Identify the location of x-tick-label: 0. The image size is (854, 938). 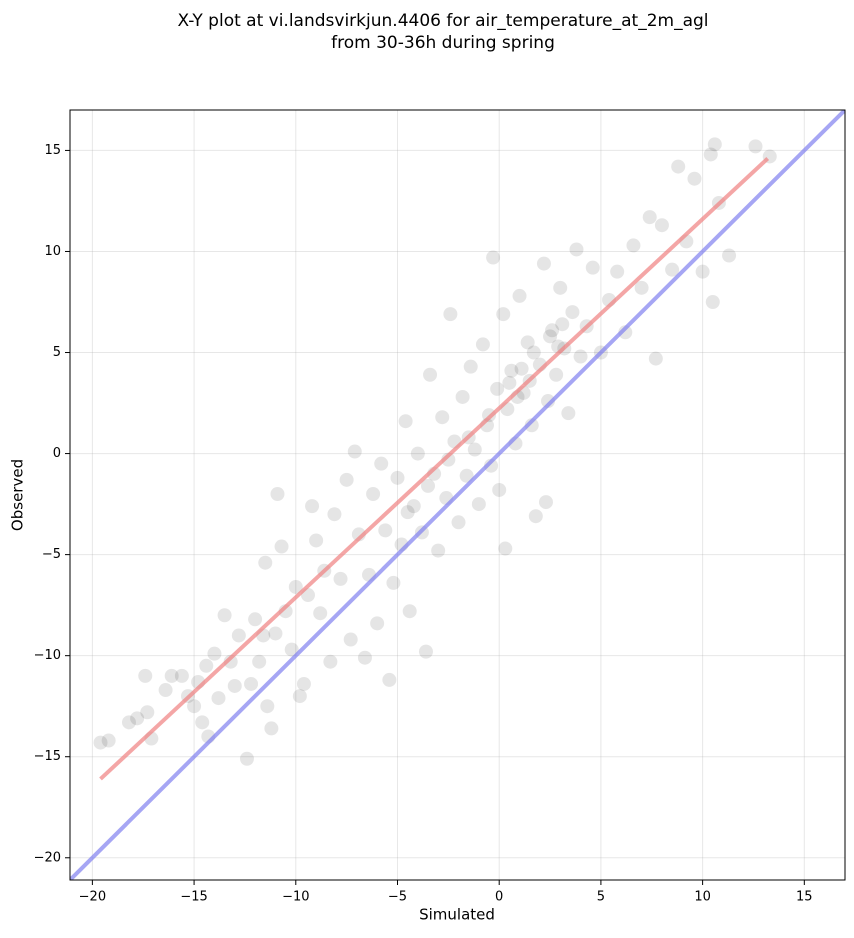
(499, 897).